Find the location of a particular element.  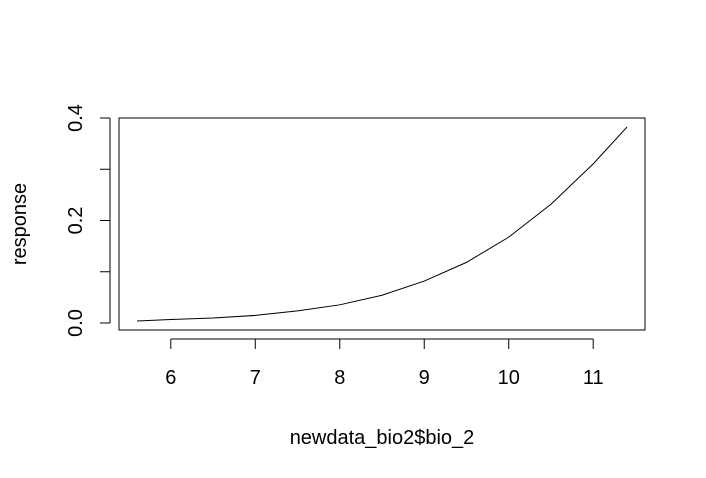

x-tick-label: 8 is located at coordinates (339, 378).